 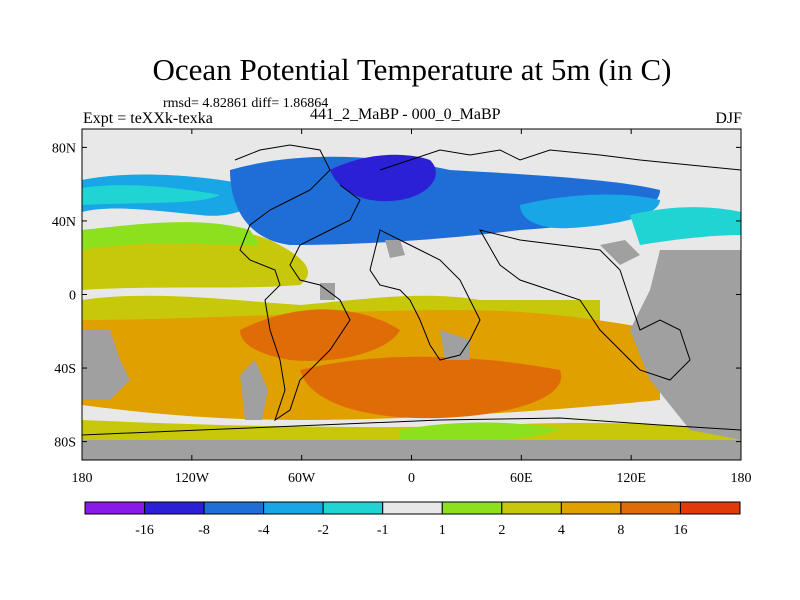 I want to click on south-atlantic-strong, so click(x=320, y=335).